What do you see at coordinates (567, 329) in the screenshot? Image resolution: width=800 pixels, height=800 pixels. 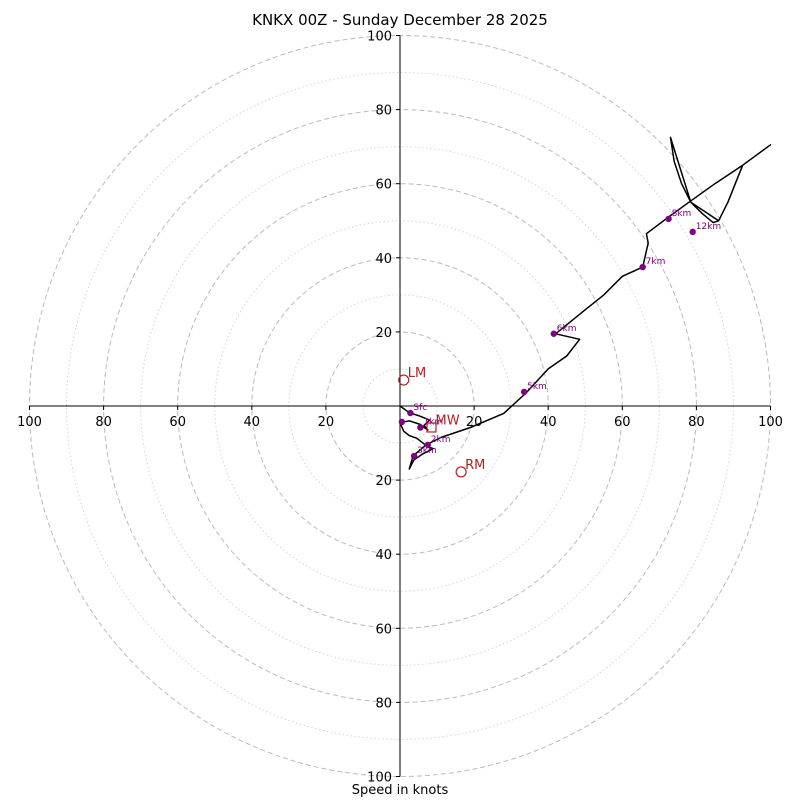 I see `height-label: 6km` at bounding box center [567, 329].